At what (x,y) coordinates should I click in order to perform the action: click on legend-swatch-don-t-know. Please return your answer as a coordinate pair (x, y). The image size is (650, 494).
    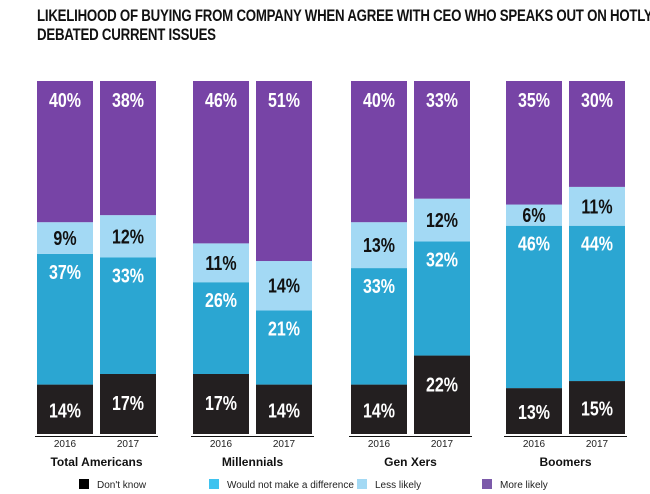
    Looking at the image, I should click on (84, 484).